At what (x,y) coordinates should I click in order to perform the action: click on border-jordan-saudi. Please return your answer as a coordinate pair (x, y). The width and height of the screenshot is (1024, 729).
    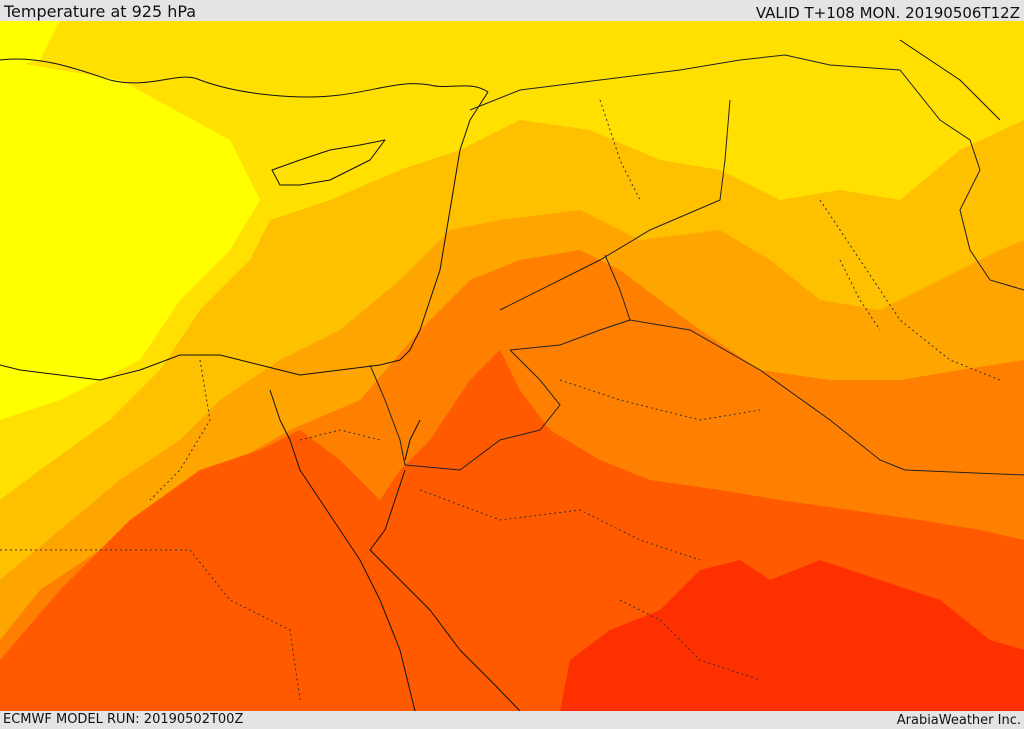
    Looking at the image, I should click on (570, 302).